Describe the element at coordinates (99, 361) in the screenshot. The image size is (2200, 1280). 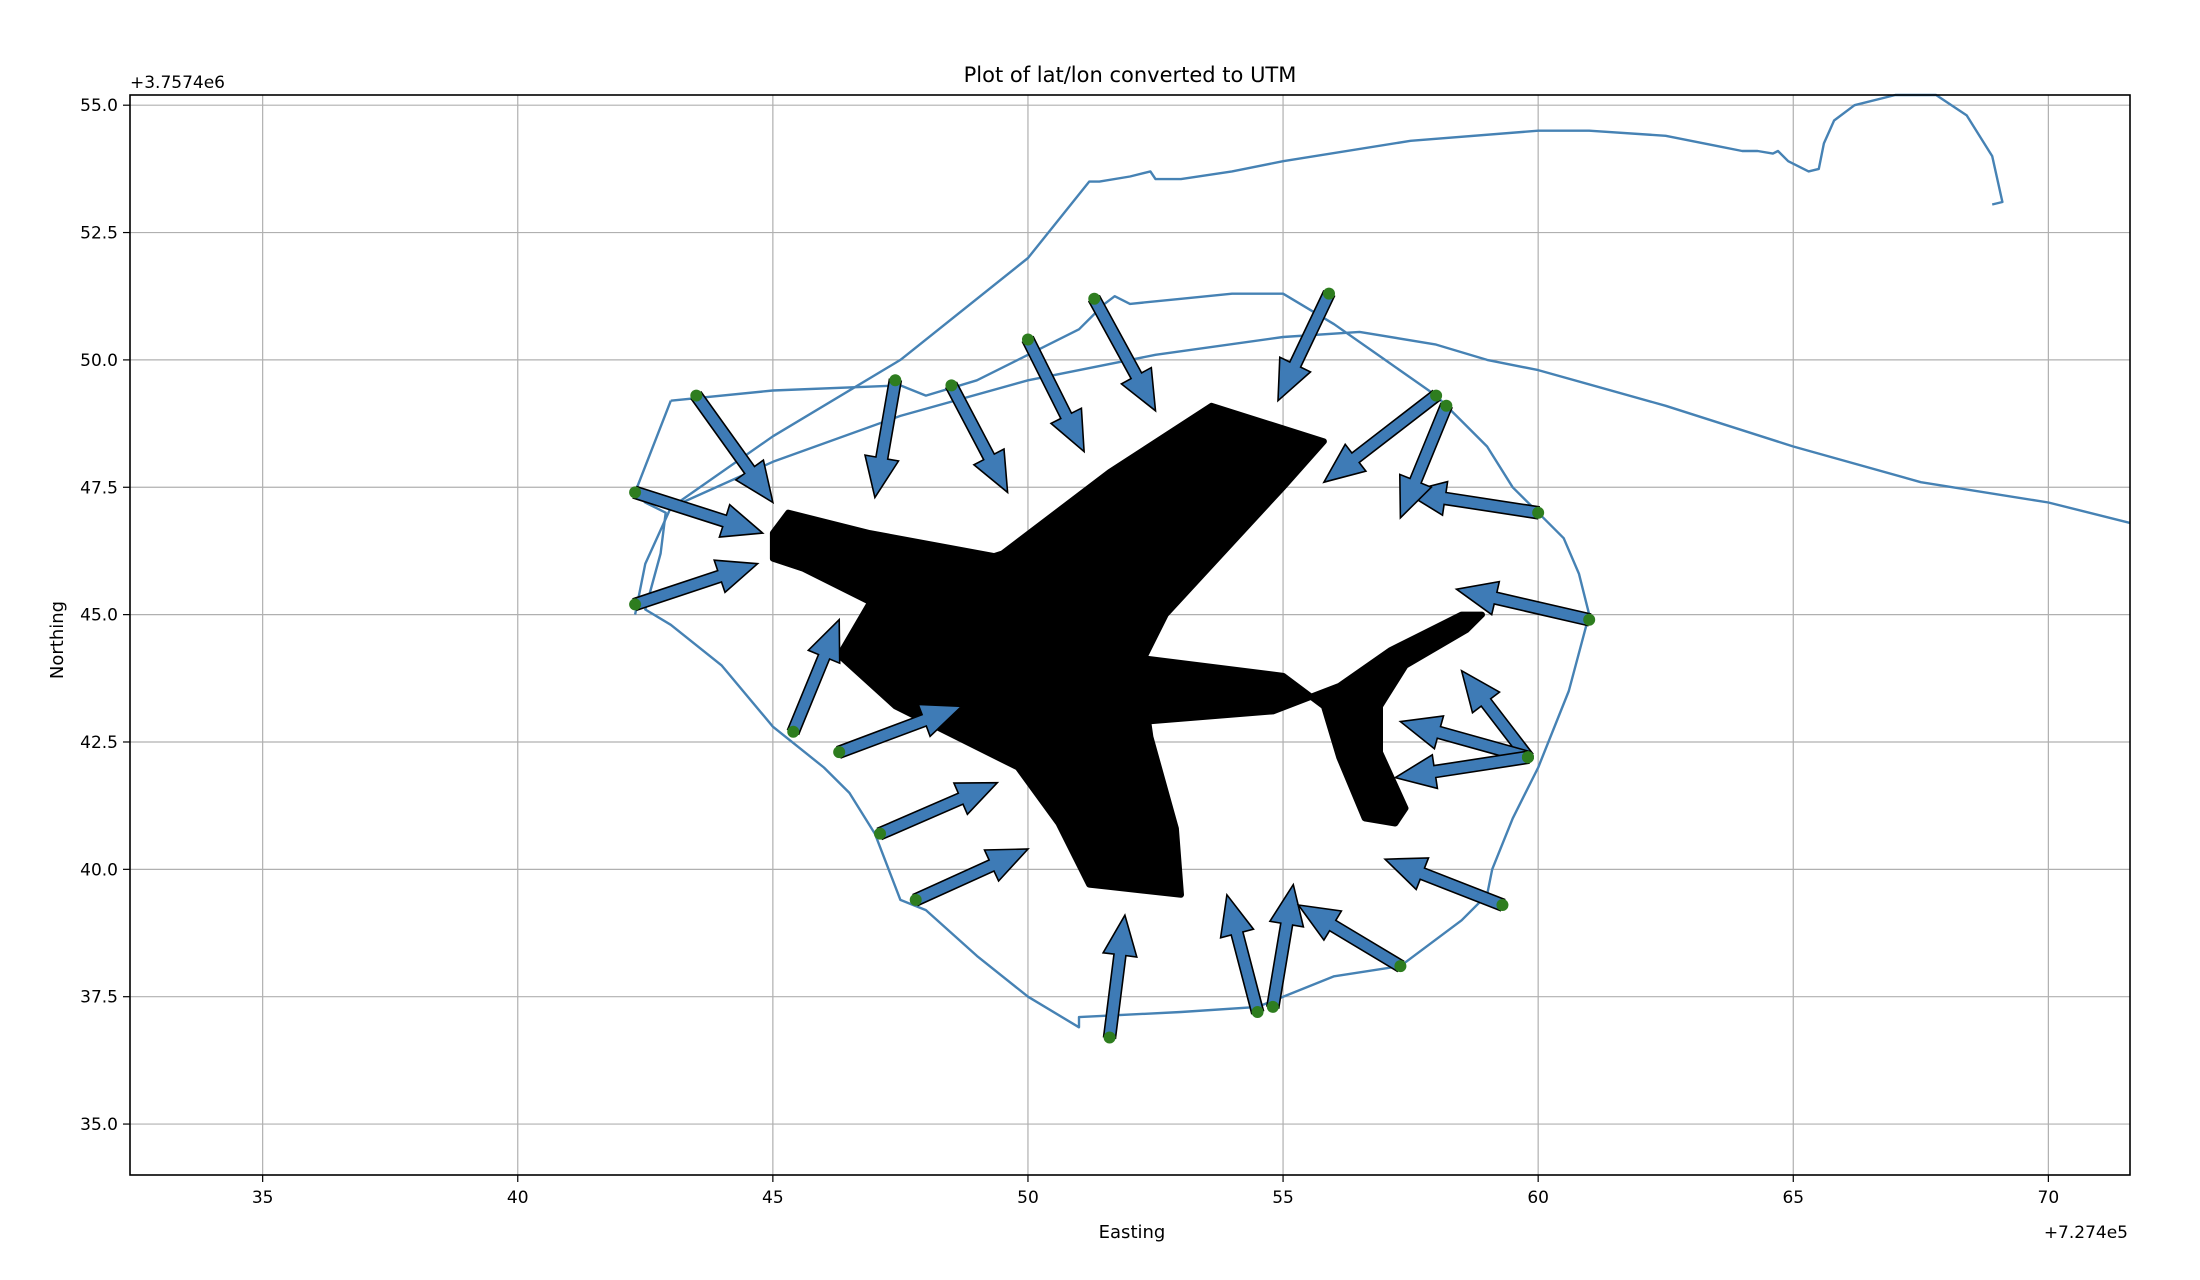
I see `y-tick-label: 50.0` at that location.